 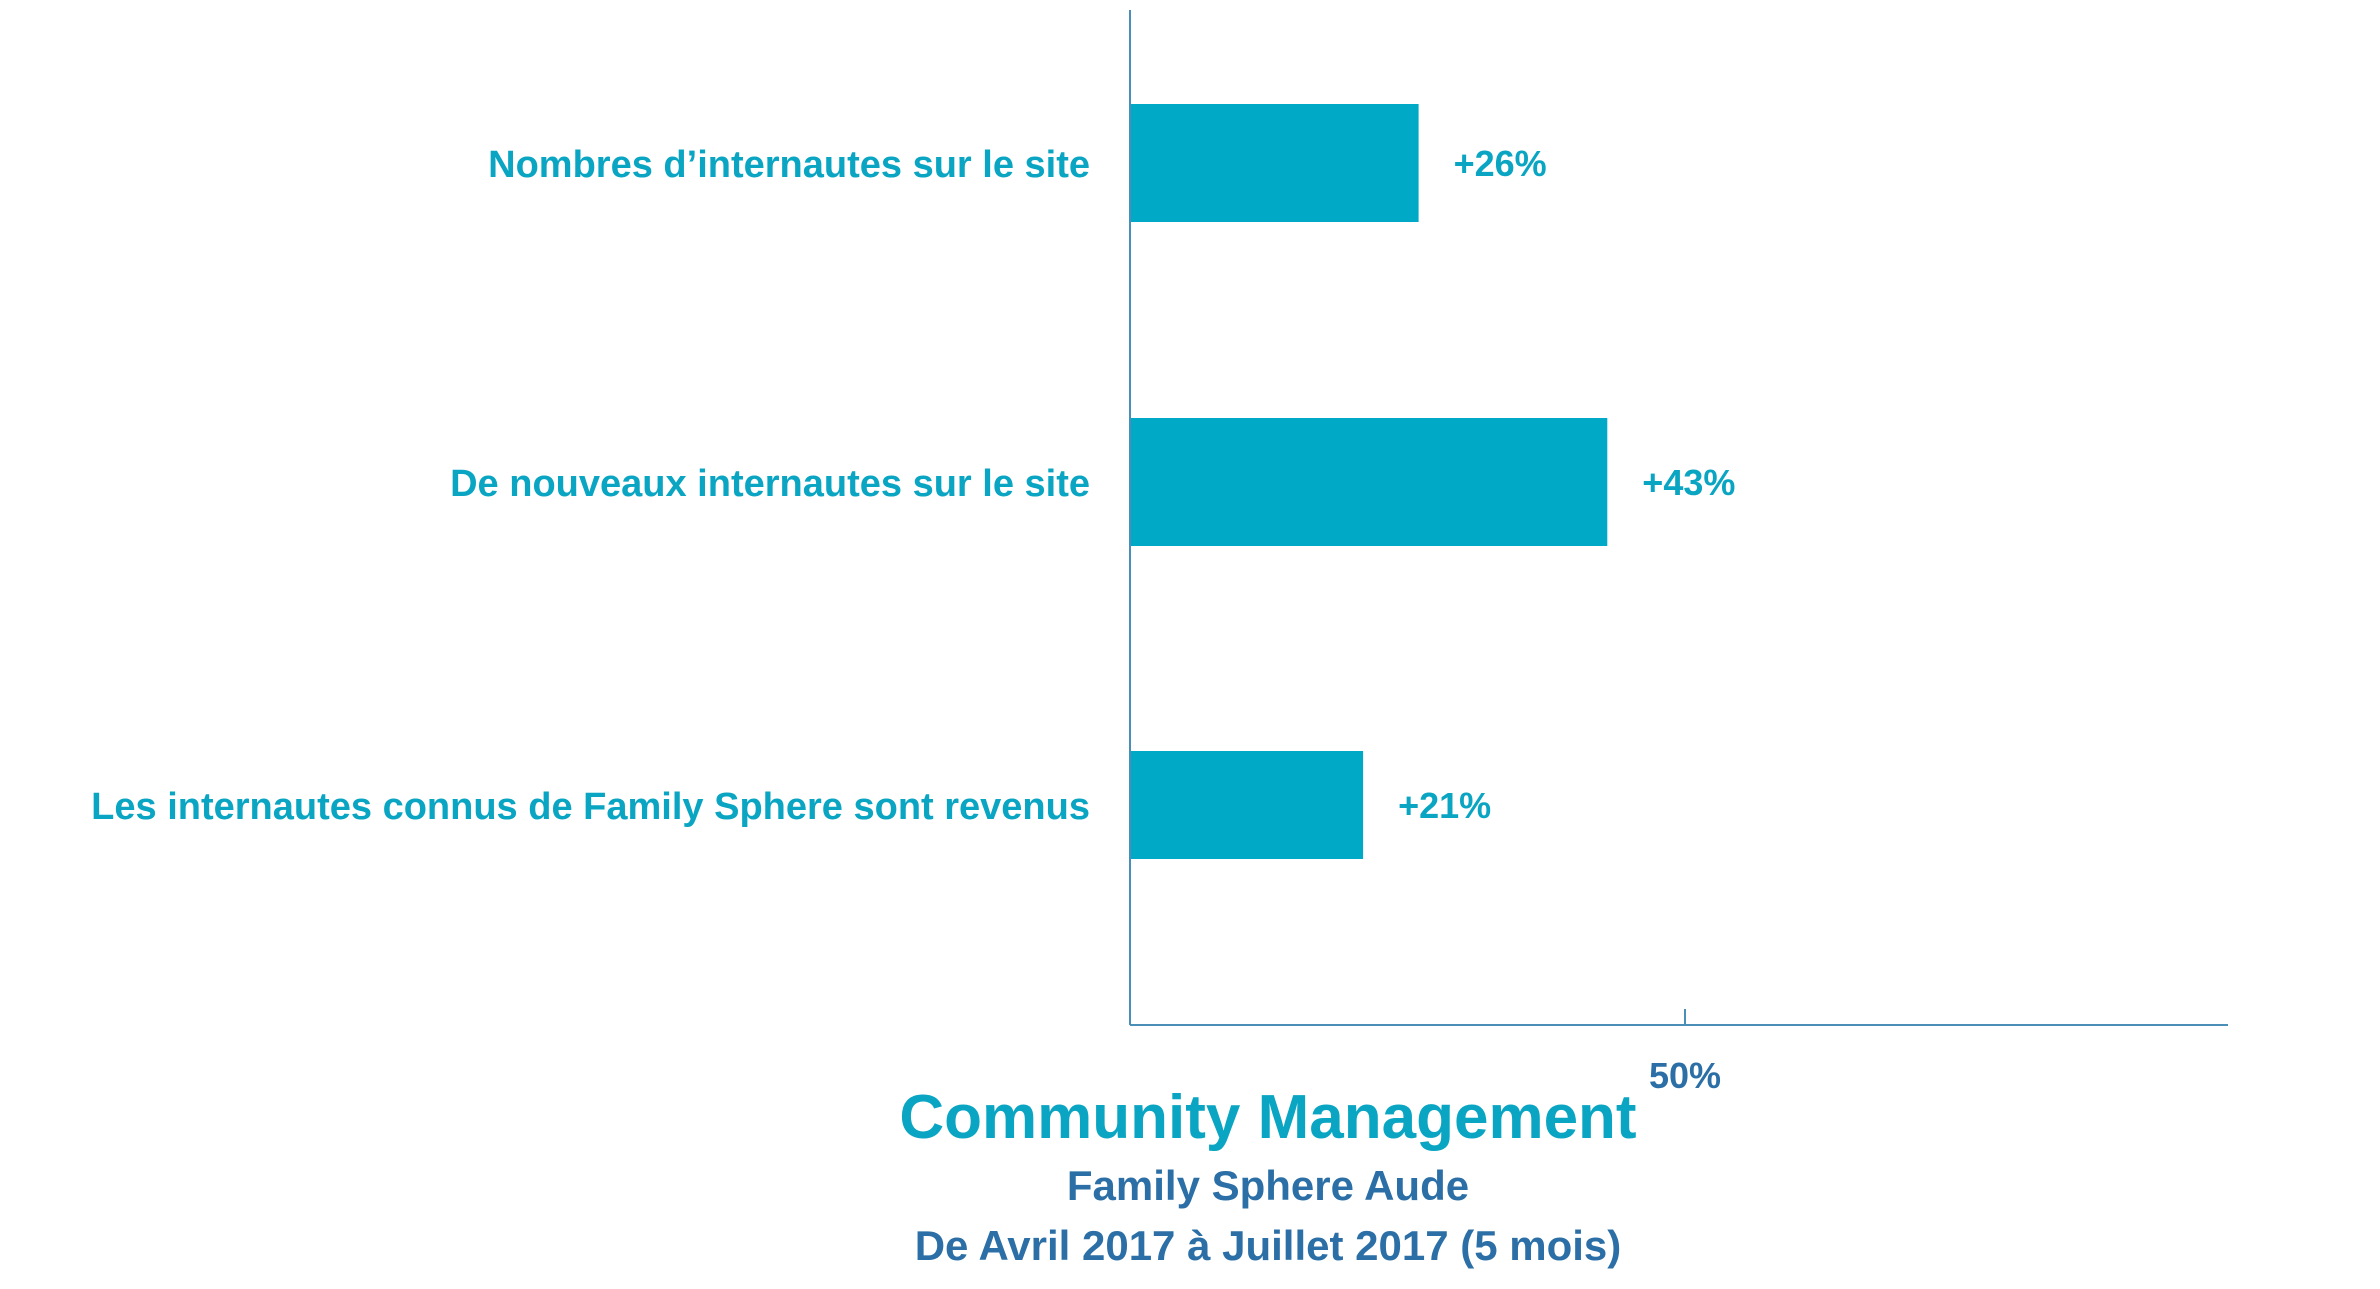 I want to click on bar-value-label: +26%, so click(x=1500, y=163).